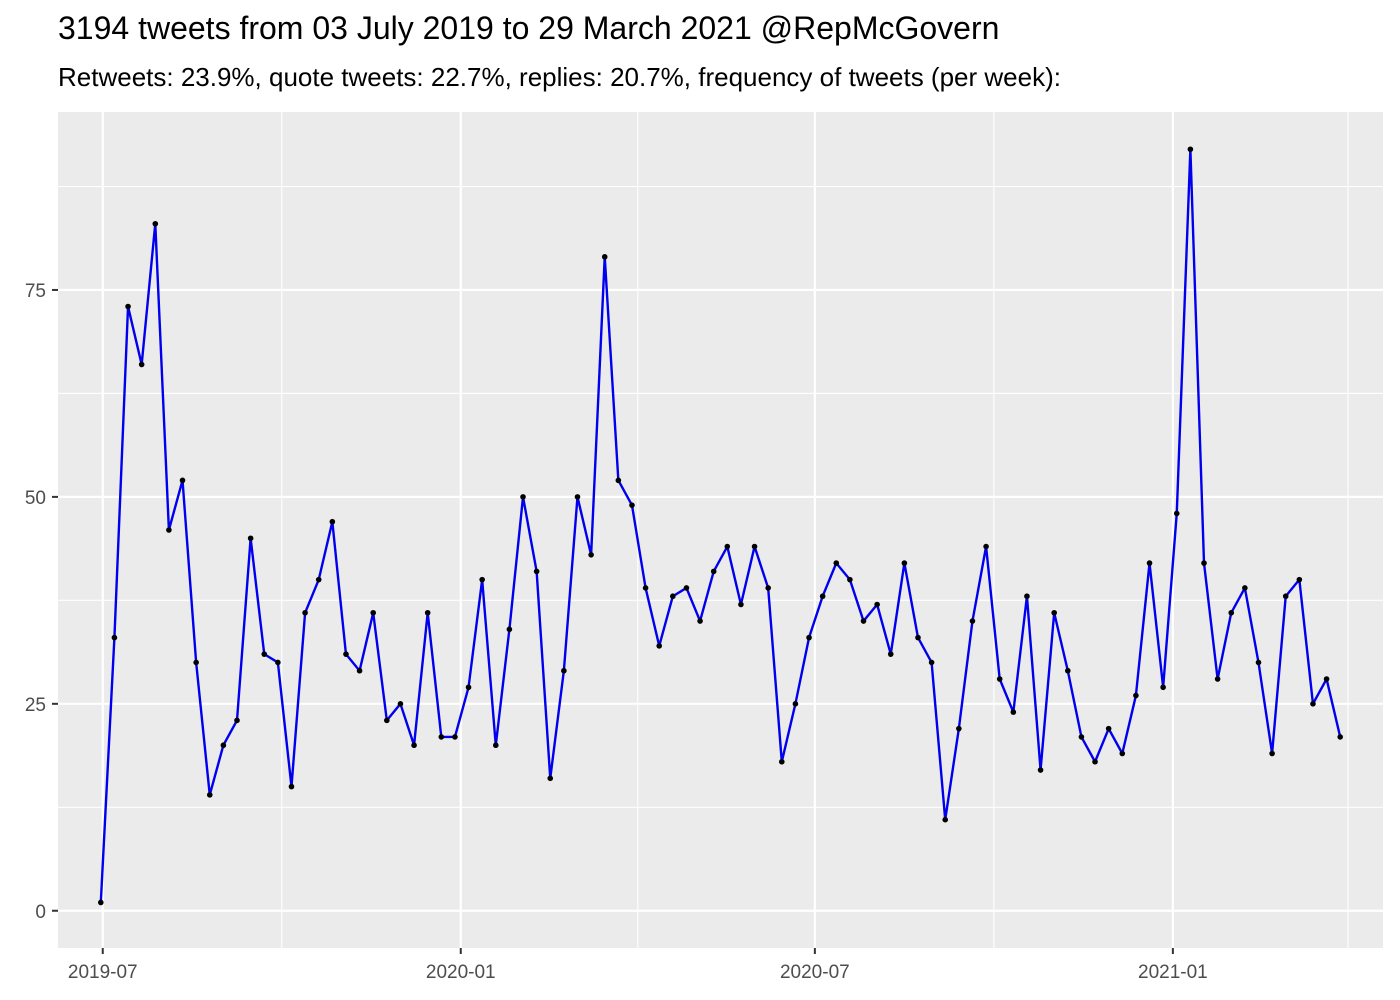 This screenshot has width=1400, height=1000. I want to click on x-tick-label: 2020-01, so click(461, 972).